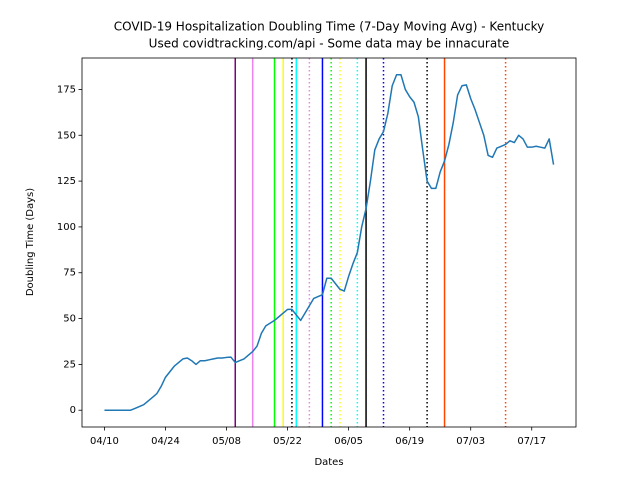  I want to click on x-tick-label: 06/05, so click(348, 441).